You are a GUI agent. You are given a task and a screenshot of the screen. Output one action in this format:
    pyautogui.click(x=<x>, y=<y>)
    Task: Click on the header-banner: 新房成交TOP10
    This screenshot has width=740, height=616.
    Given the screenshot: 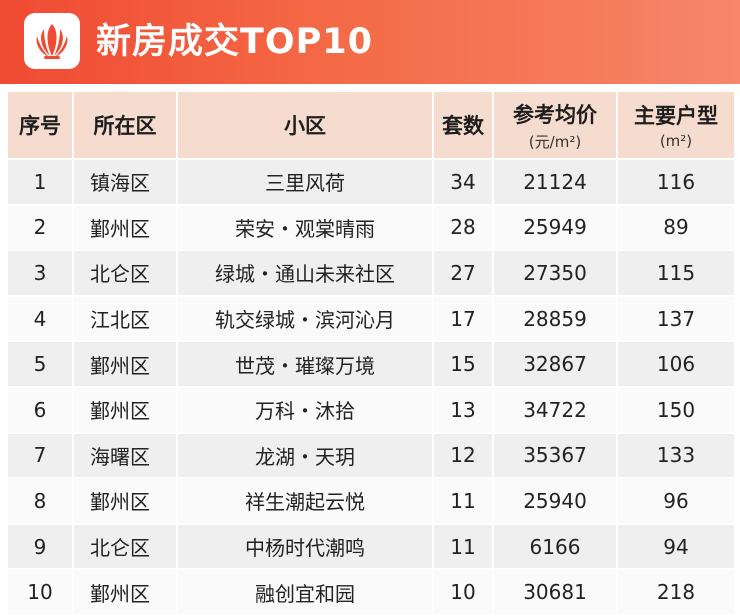 What is the action you would take?
    pyautogui.click(x=370, y=42)
    